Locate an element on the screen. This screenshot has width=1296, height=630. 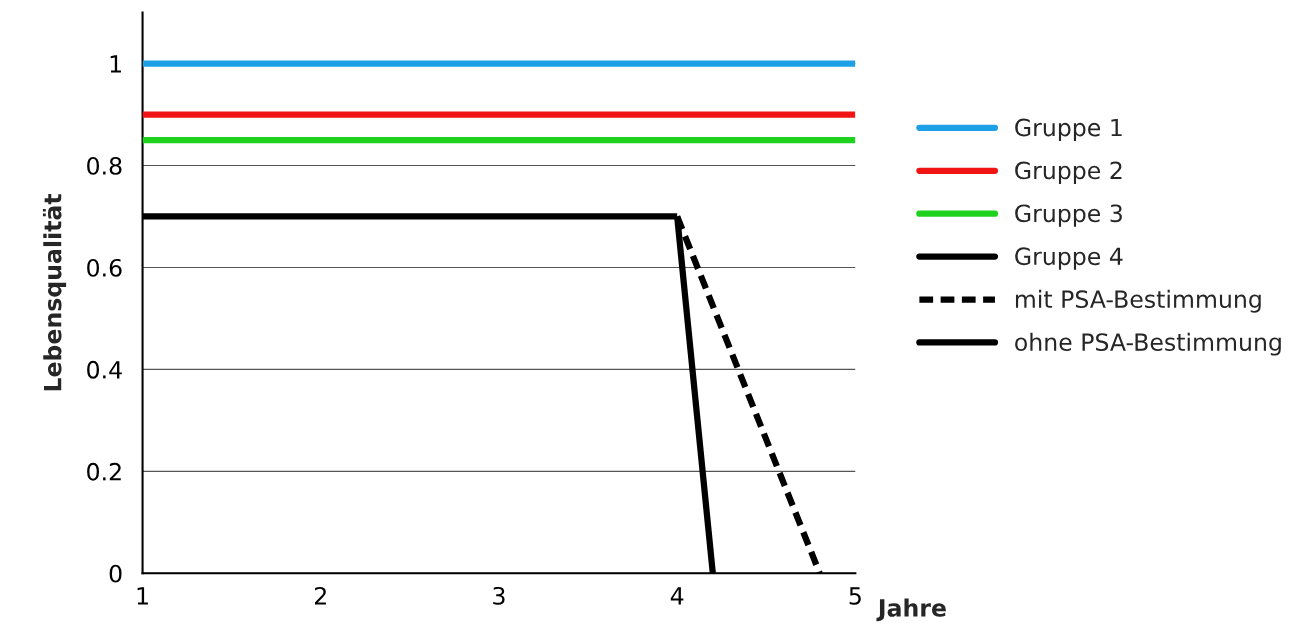
y-tick-label: 0.6 is located at coordinates (104, 267).